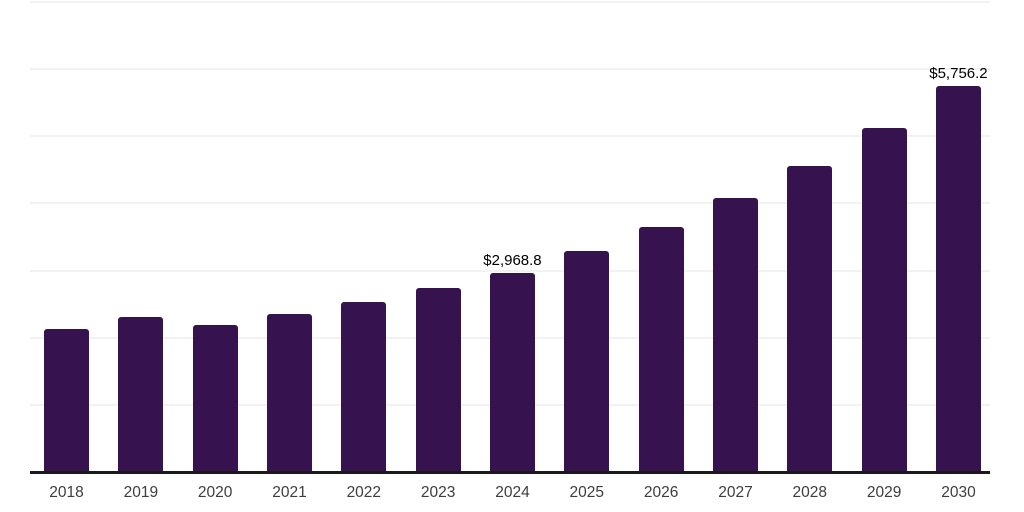 This screenshot has width=1024, height=512. Describe the element at coordinates (141, 394) in the screenshot. I see `bar-2019` at that location.